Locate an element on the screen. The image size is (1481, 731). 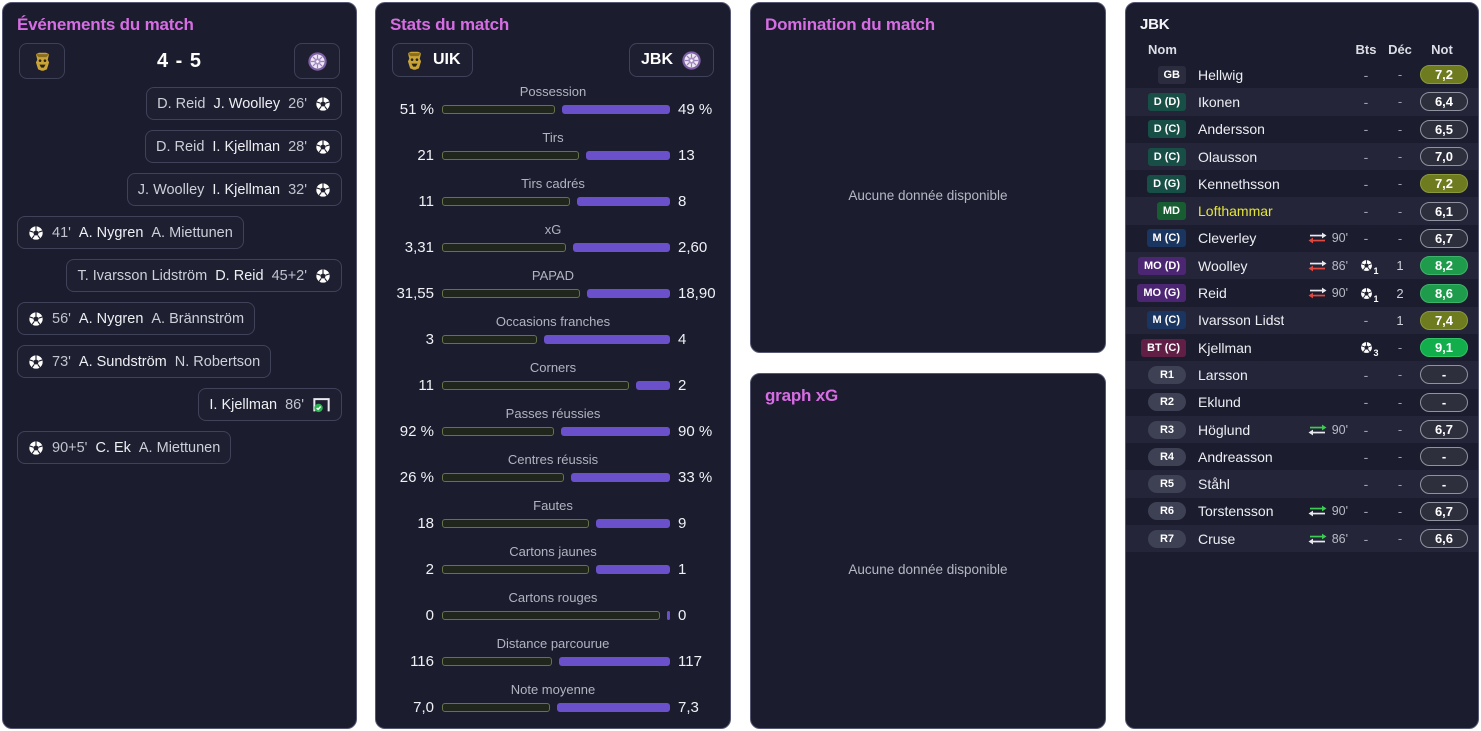
empty-data-message: Aucune donnée disponible is located at coordinates (928, 569).